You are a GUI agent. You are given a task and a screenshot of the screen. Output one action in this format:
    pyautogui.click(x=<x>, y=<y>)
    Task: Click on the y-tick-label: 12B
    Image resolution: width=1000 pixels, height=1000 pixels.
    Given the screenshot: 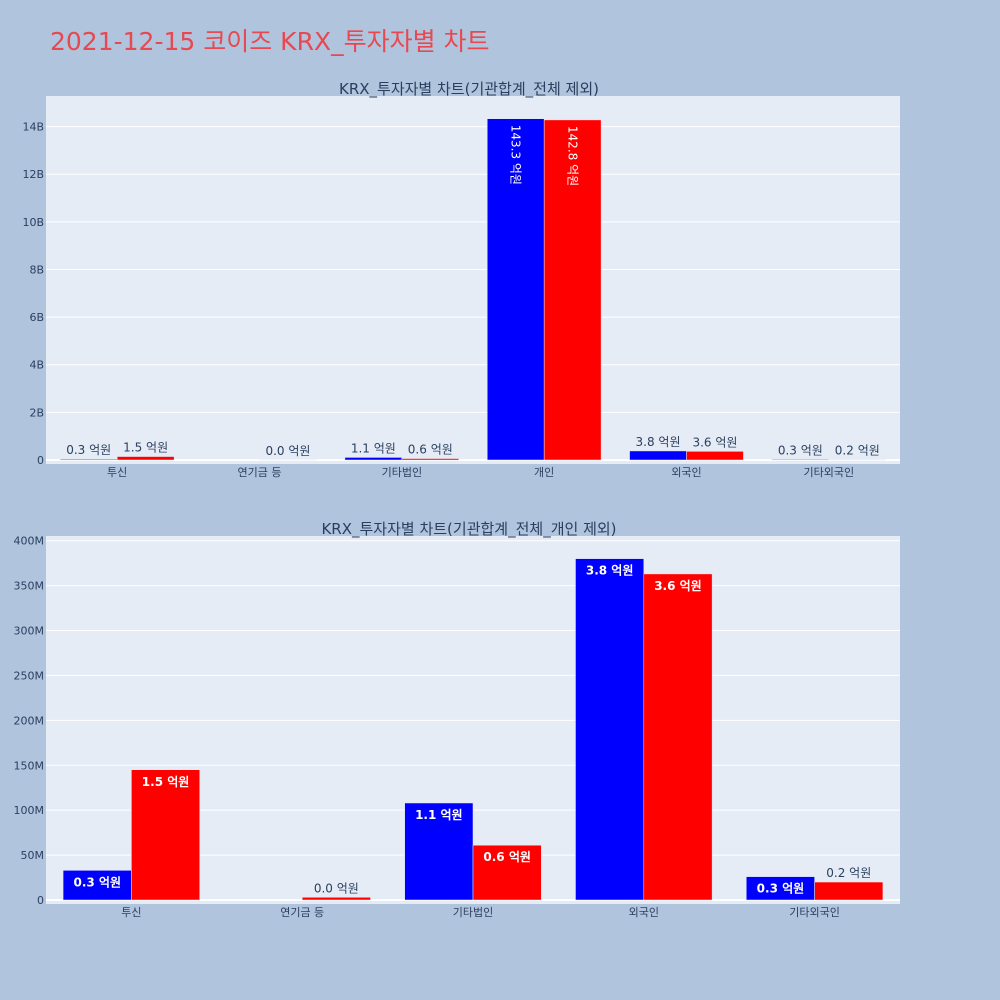 What is the action you would take?
    pyautogui.click(x=33, y=174)
    